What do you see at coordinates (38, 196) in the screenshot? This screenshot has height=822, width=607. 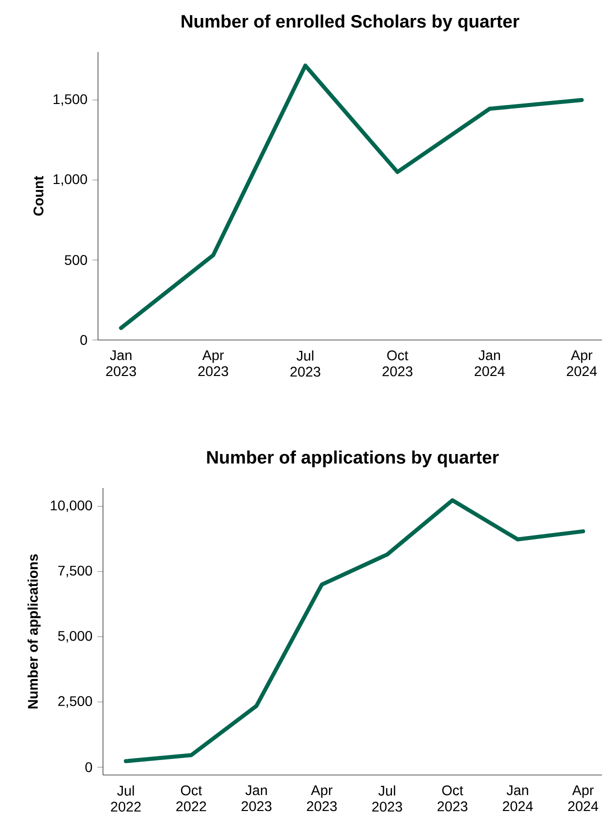 I see `y-axis-title: Count` at bounding box center [38, 196].